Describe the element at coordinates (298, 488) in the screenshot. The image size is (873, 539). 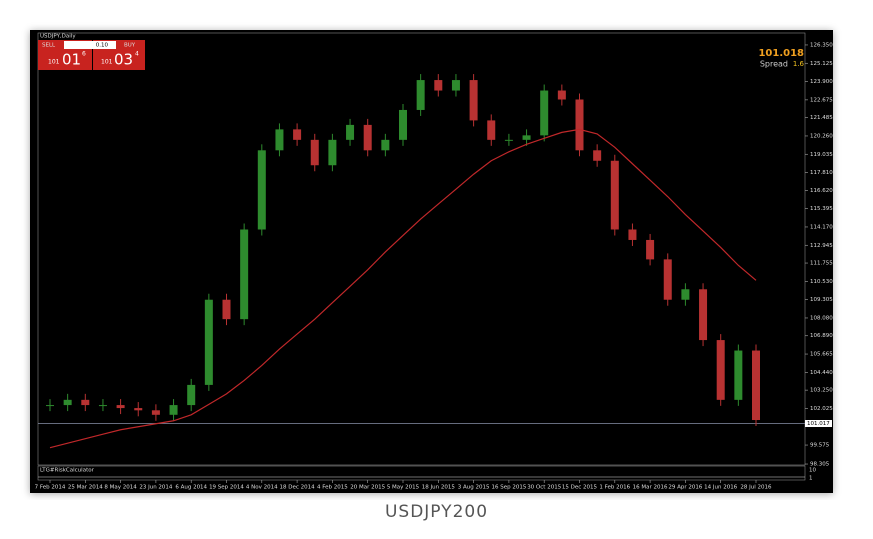
I see `x-tick-label: 18 Dec 2014` at that location.